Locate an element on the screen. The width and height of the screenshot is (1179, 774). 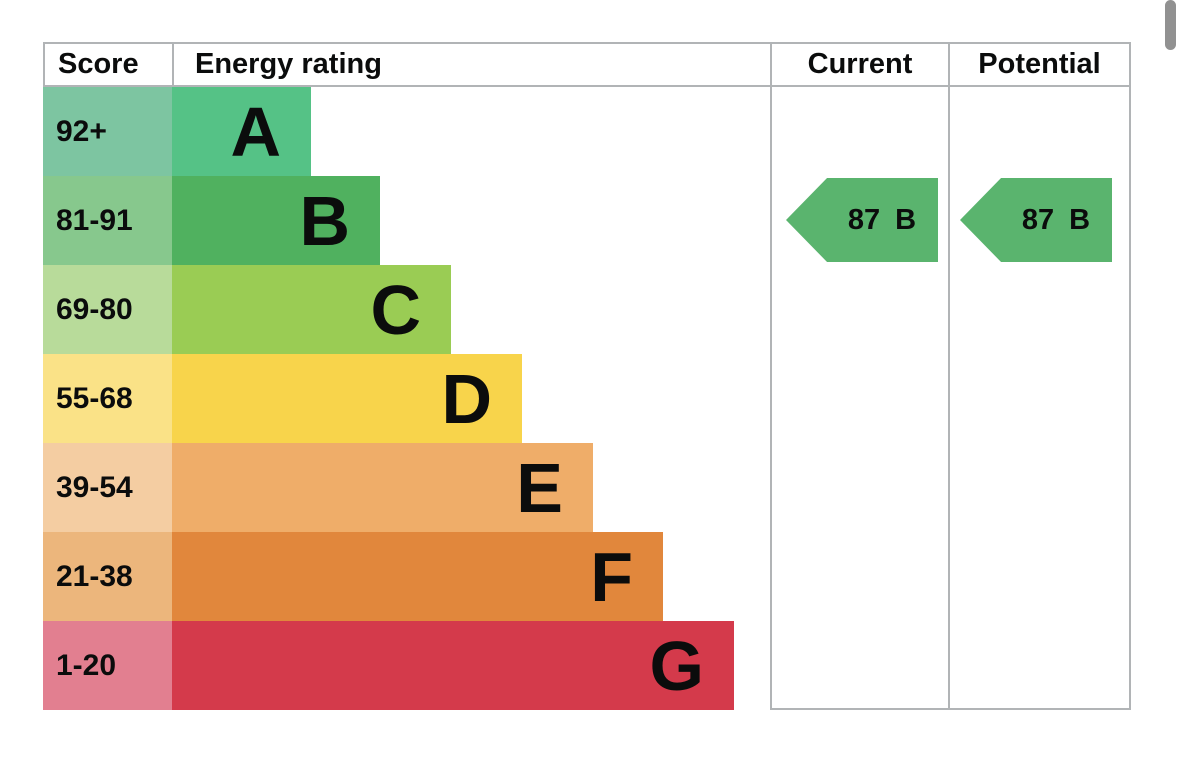
band-row-e: 39-54 E is located at coordinates (388, 487).